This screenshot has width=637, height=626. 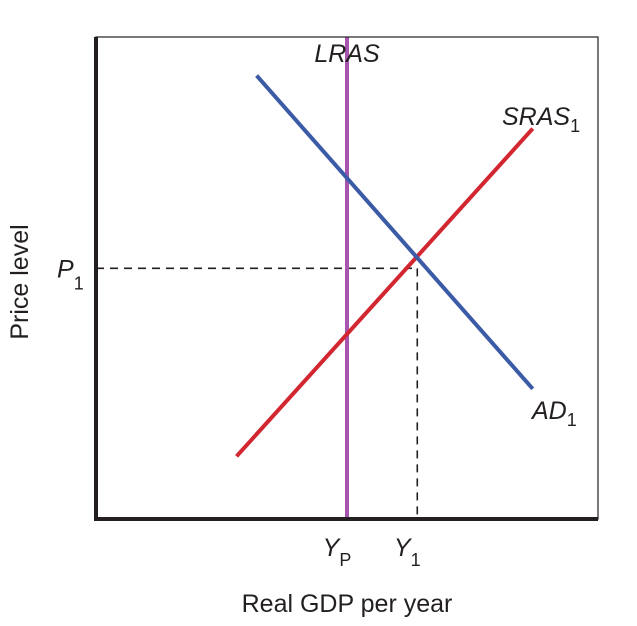 What do you see at coordinates (403, 548) in the screenshot?
I see `x-tick-label-1-main: Y` at bounding box center [403, 548].